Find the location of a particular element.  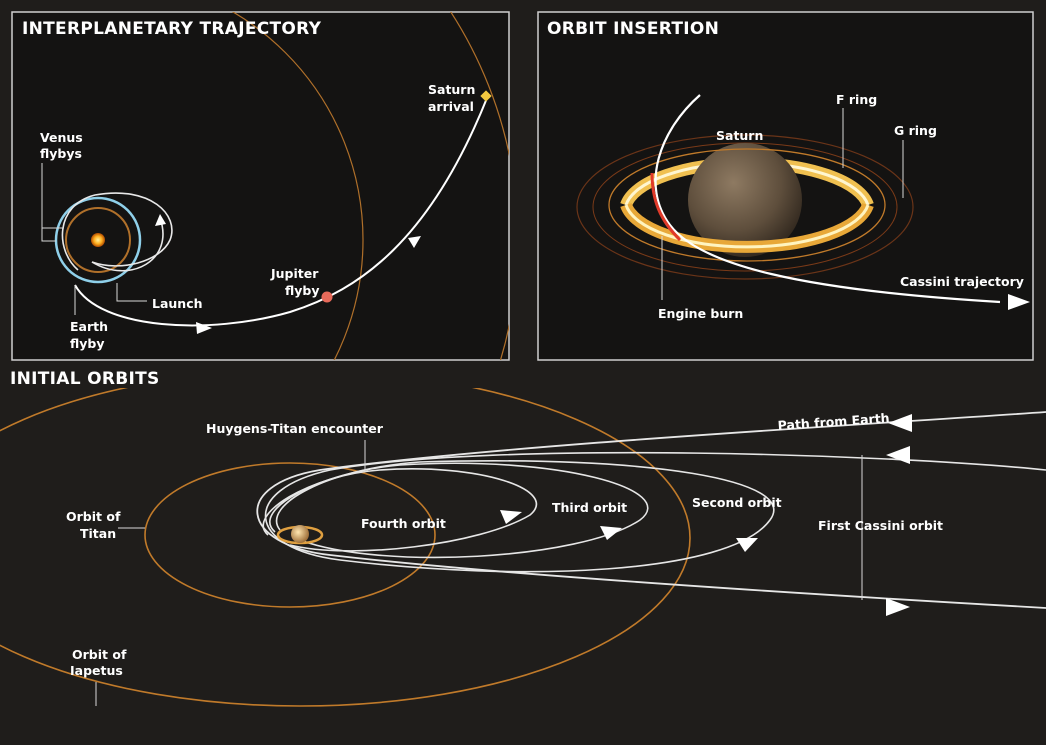

venus-orbit is located at coordinates (98, 240).